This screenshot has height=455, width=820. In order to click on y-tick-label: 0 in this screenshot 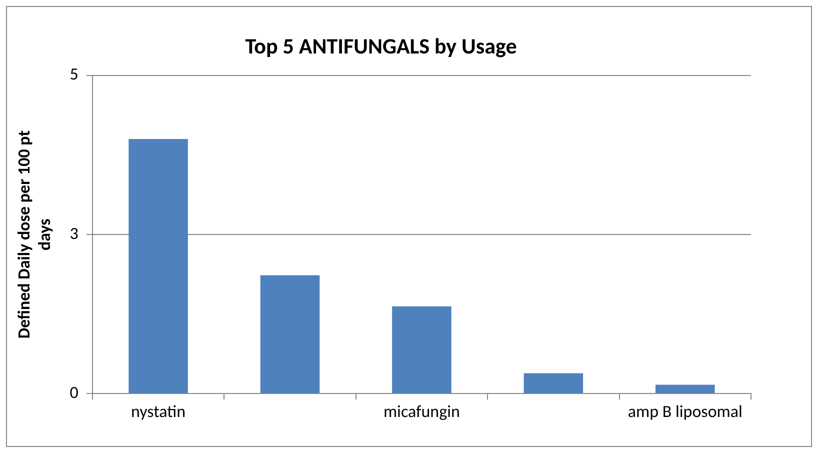, I will do `click(74, 392)`.